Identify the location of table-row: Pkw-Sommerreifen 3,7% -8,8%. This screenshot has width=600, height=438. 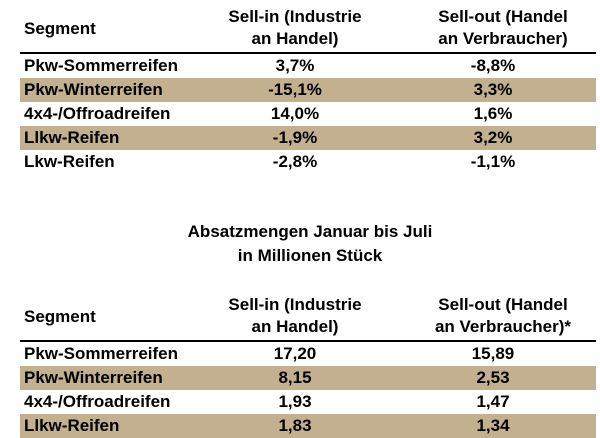
(308, 66).